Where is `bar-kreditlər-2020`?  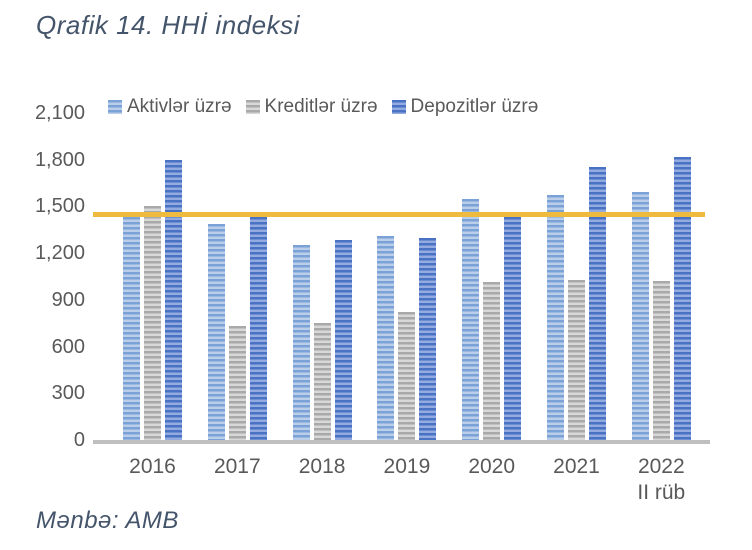 bar-kreditlər-2020 is located at coordinates (492, 360).